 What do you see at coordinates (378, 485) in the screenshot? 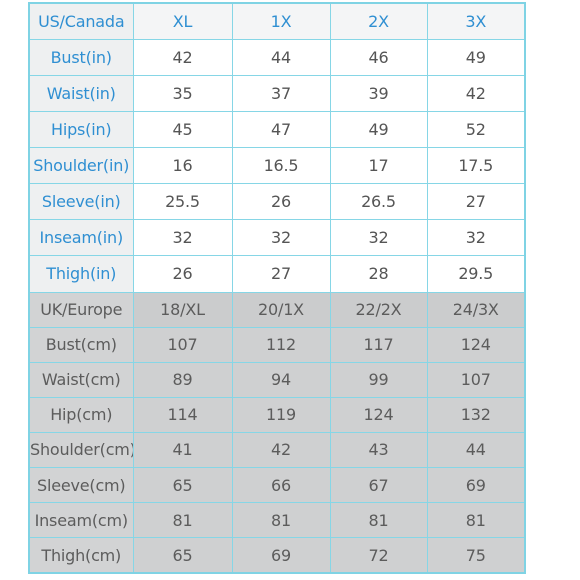
I see `table-cell: 67` at bounding box center [378, 485].